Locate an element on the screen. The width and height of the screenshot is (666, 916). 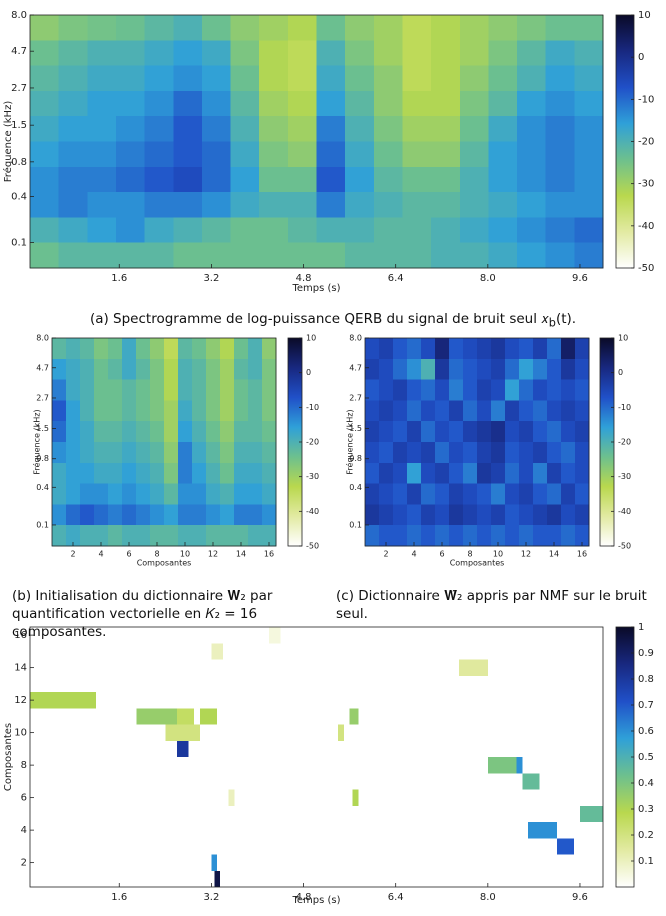
colorbar-tick-label: 0.9 is located at coordinates (646, 653).